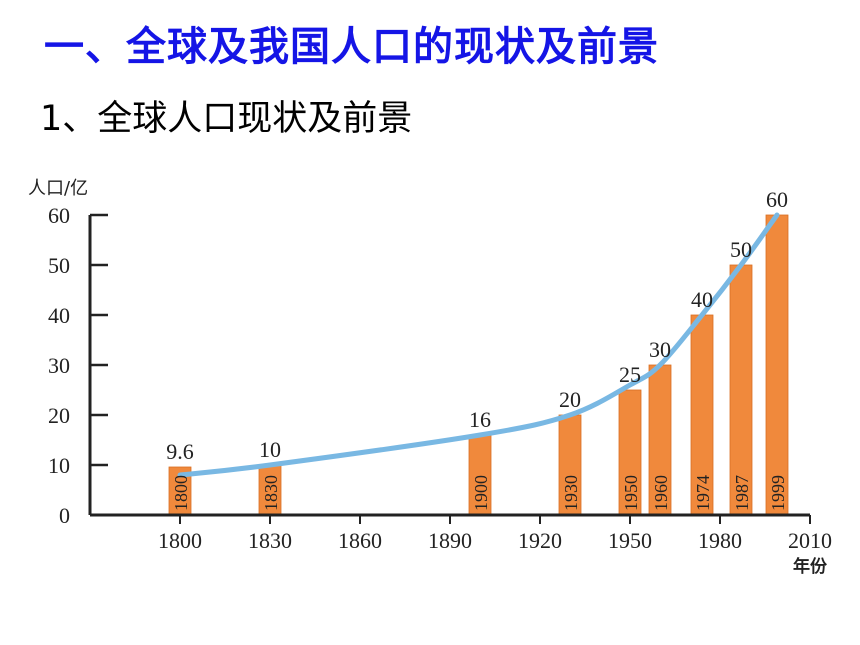 This screenshot has height=645, width=860. What do you see at coordinates (226, 119) in the screenshot?
I see `section-subtitle: 1、全球人口现状及前景` at bounding box center [226, 119].